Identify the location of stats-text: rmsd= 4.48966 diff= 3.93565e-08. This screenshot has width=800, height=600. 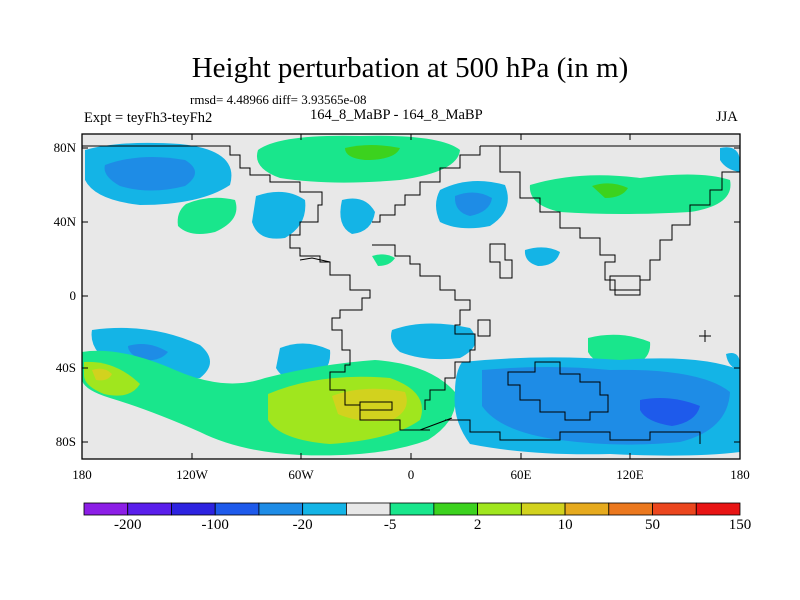
(278, 99).